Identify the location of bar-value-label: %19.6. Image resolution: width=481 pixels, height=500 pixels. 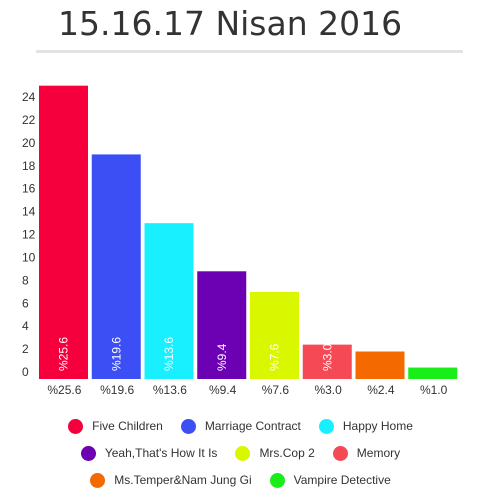
(116, 354).